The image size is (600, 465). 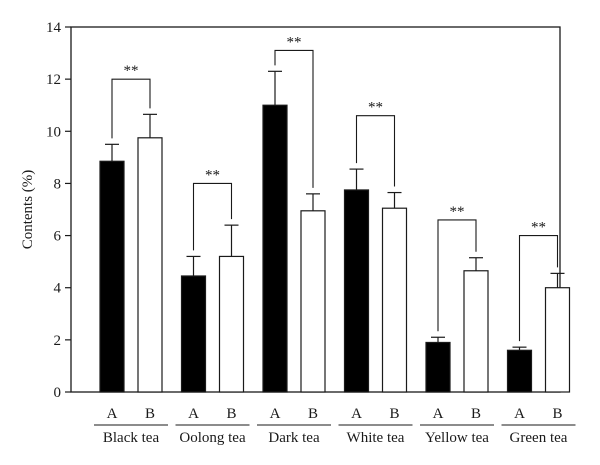 I want to click on y-tick-label: 2, so click(x=58, y=341).